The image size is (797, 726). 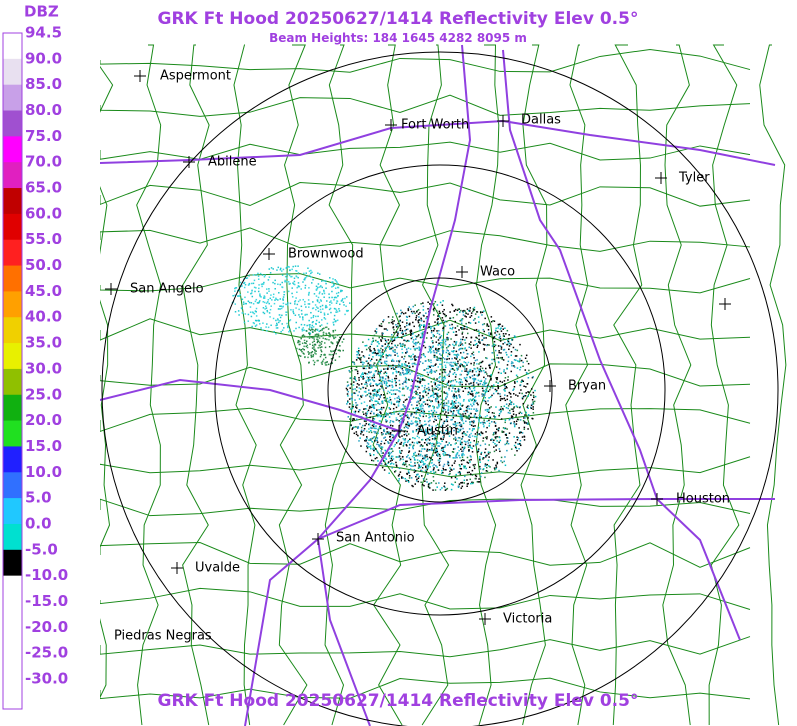 I want to click on legend-label: 70.0, so click(x=43, y=162).